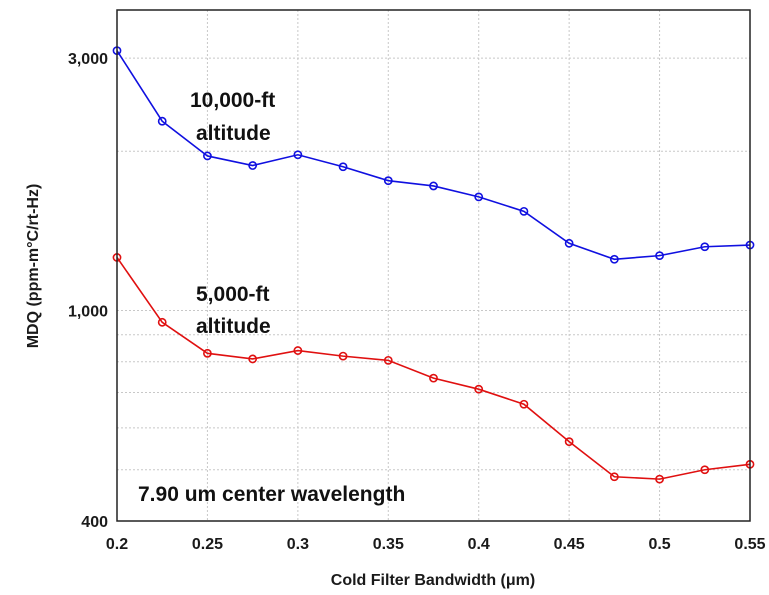 The image size is (769, 595). Describe the element at coordinates (298, 544) in the screenshot. I see `x-tick-label: 0.3` at that location.